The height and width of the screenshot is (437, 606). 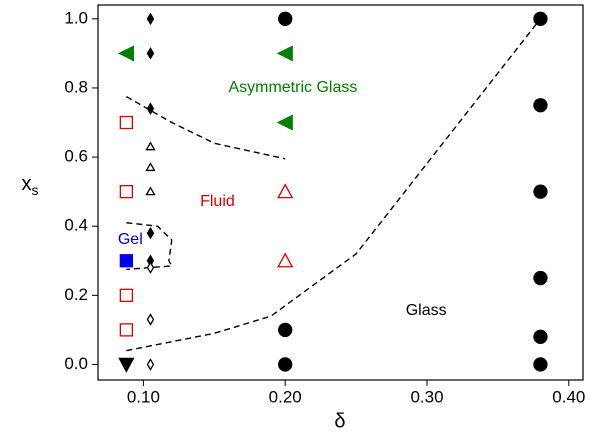 I want to click on y-tick-label: 0.8, so click(x=76, y=86).